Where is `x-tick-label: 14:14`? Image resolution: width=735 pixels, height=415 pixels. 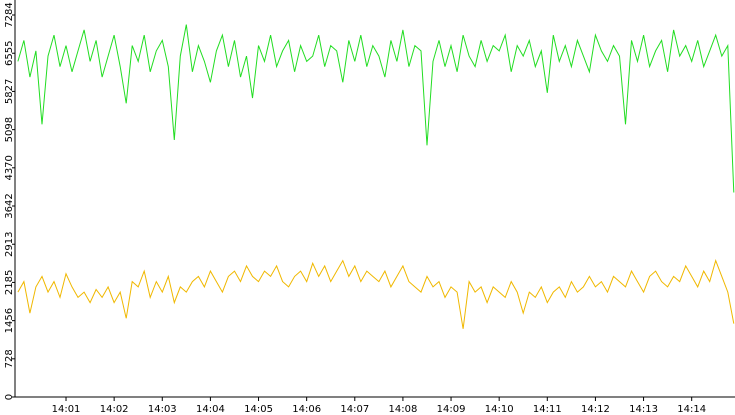
x-tick-label: 14:14 is located at coordinates (691, 409).